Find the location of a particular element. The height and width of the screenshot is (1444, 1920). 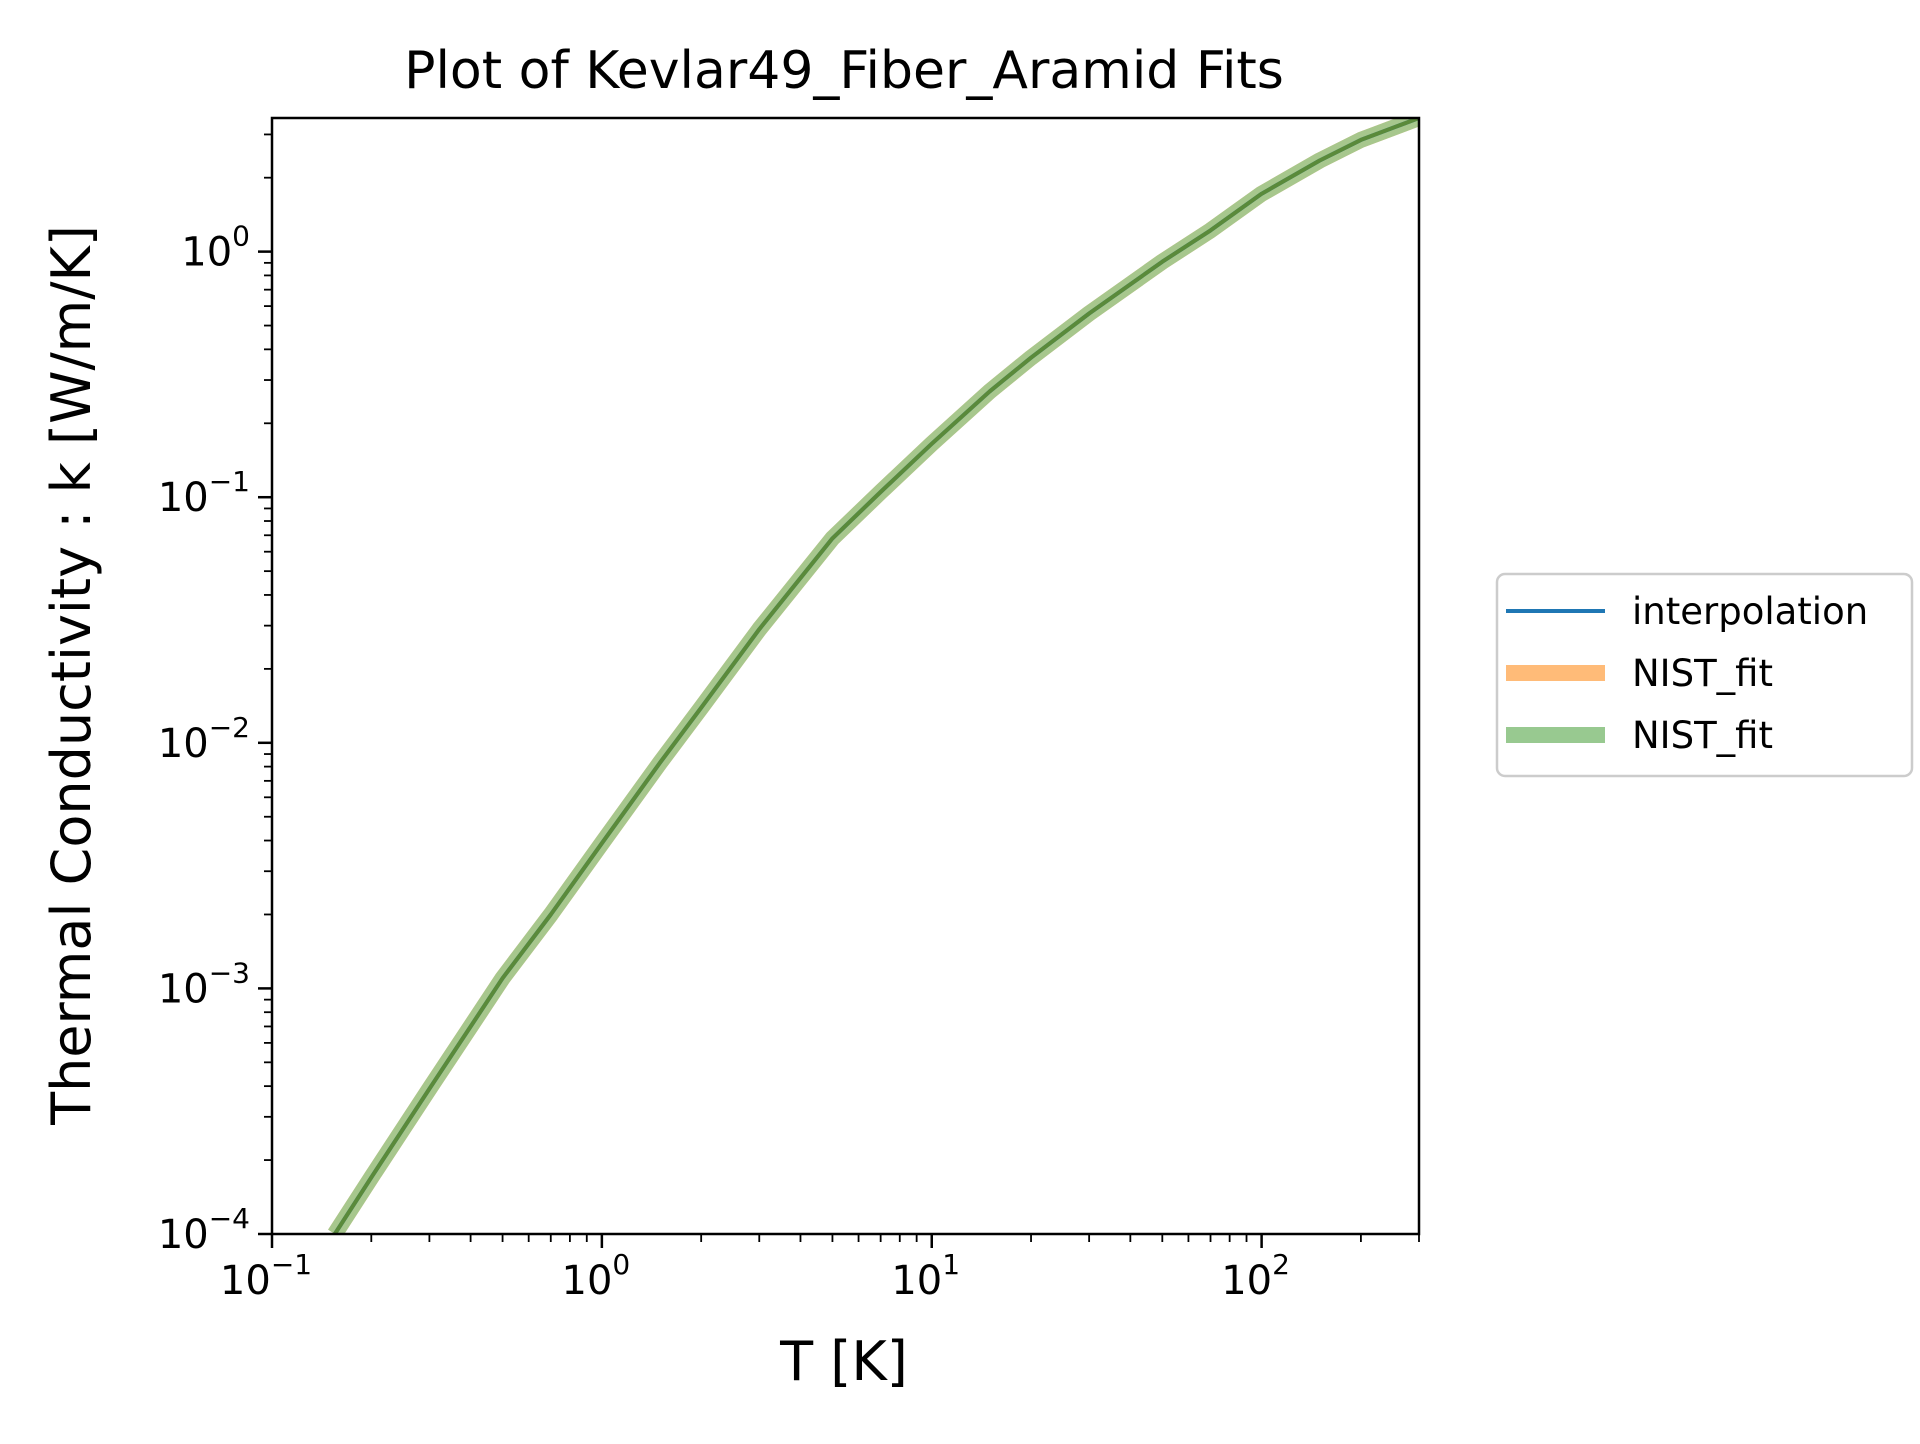

y-axis-label: Thermal Conductivity : k [W/m/K] is located at coordinates (71, 675).